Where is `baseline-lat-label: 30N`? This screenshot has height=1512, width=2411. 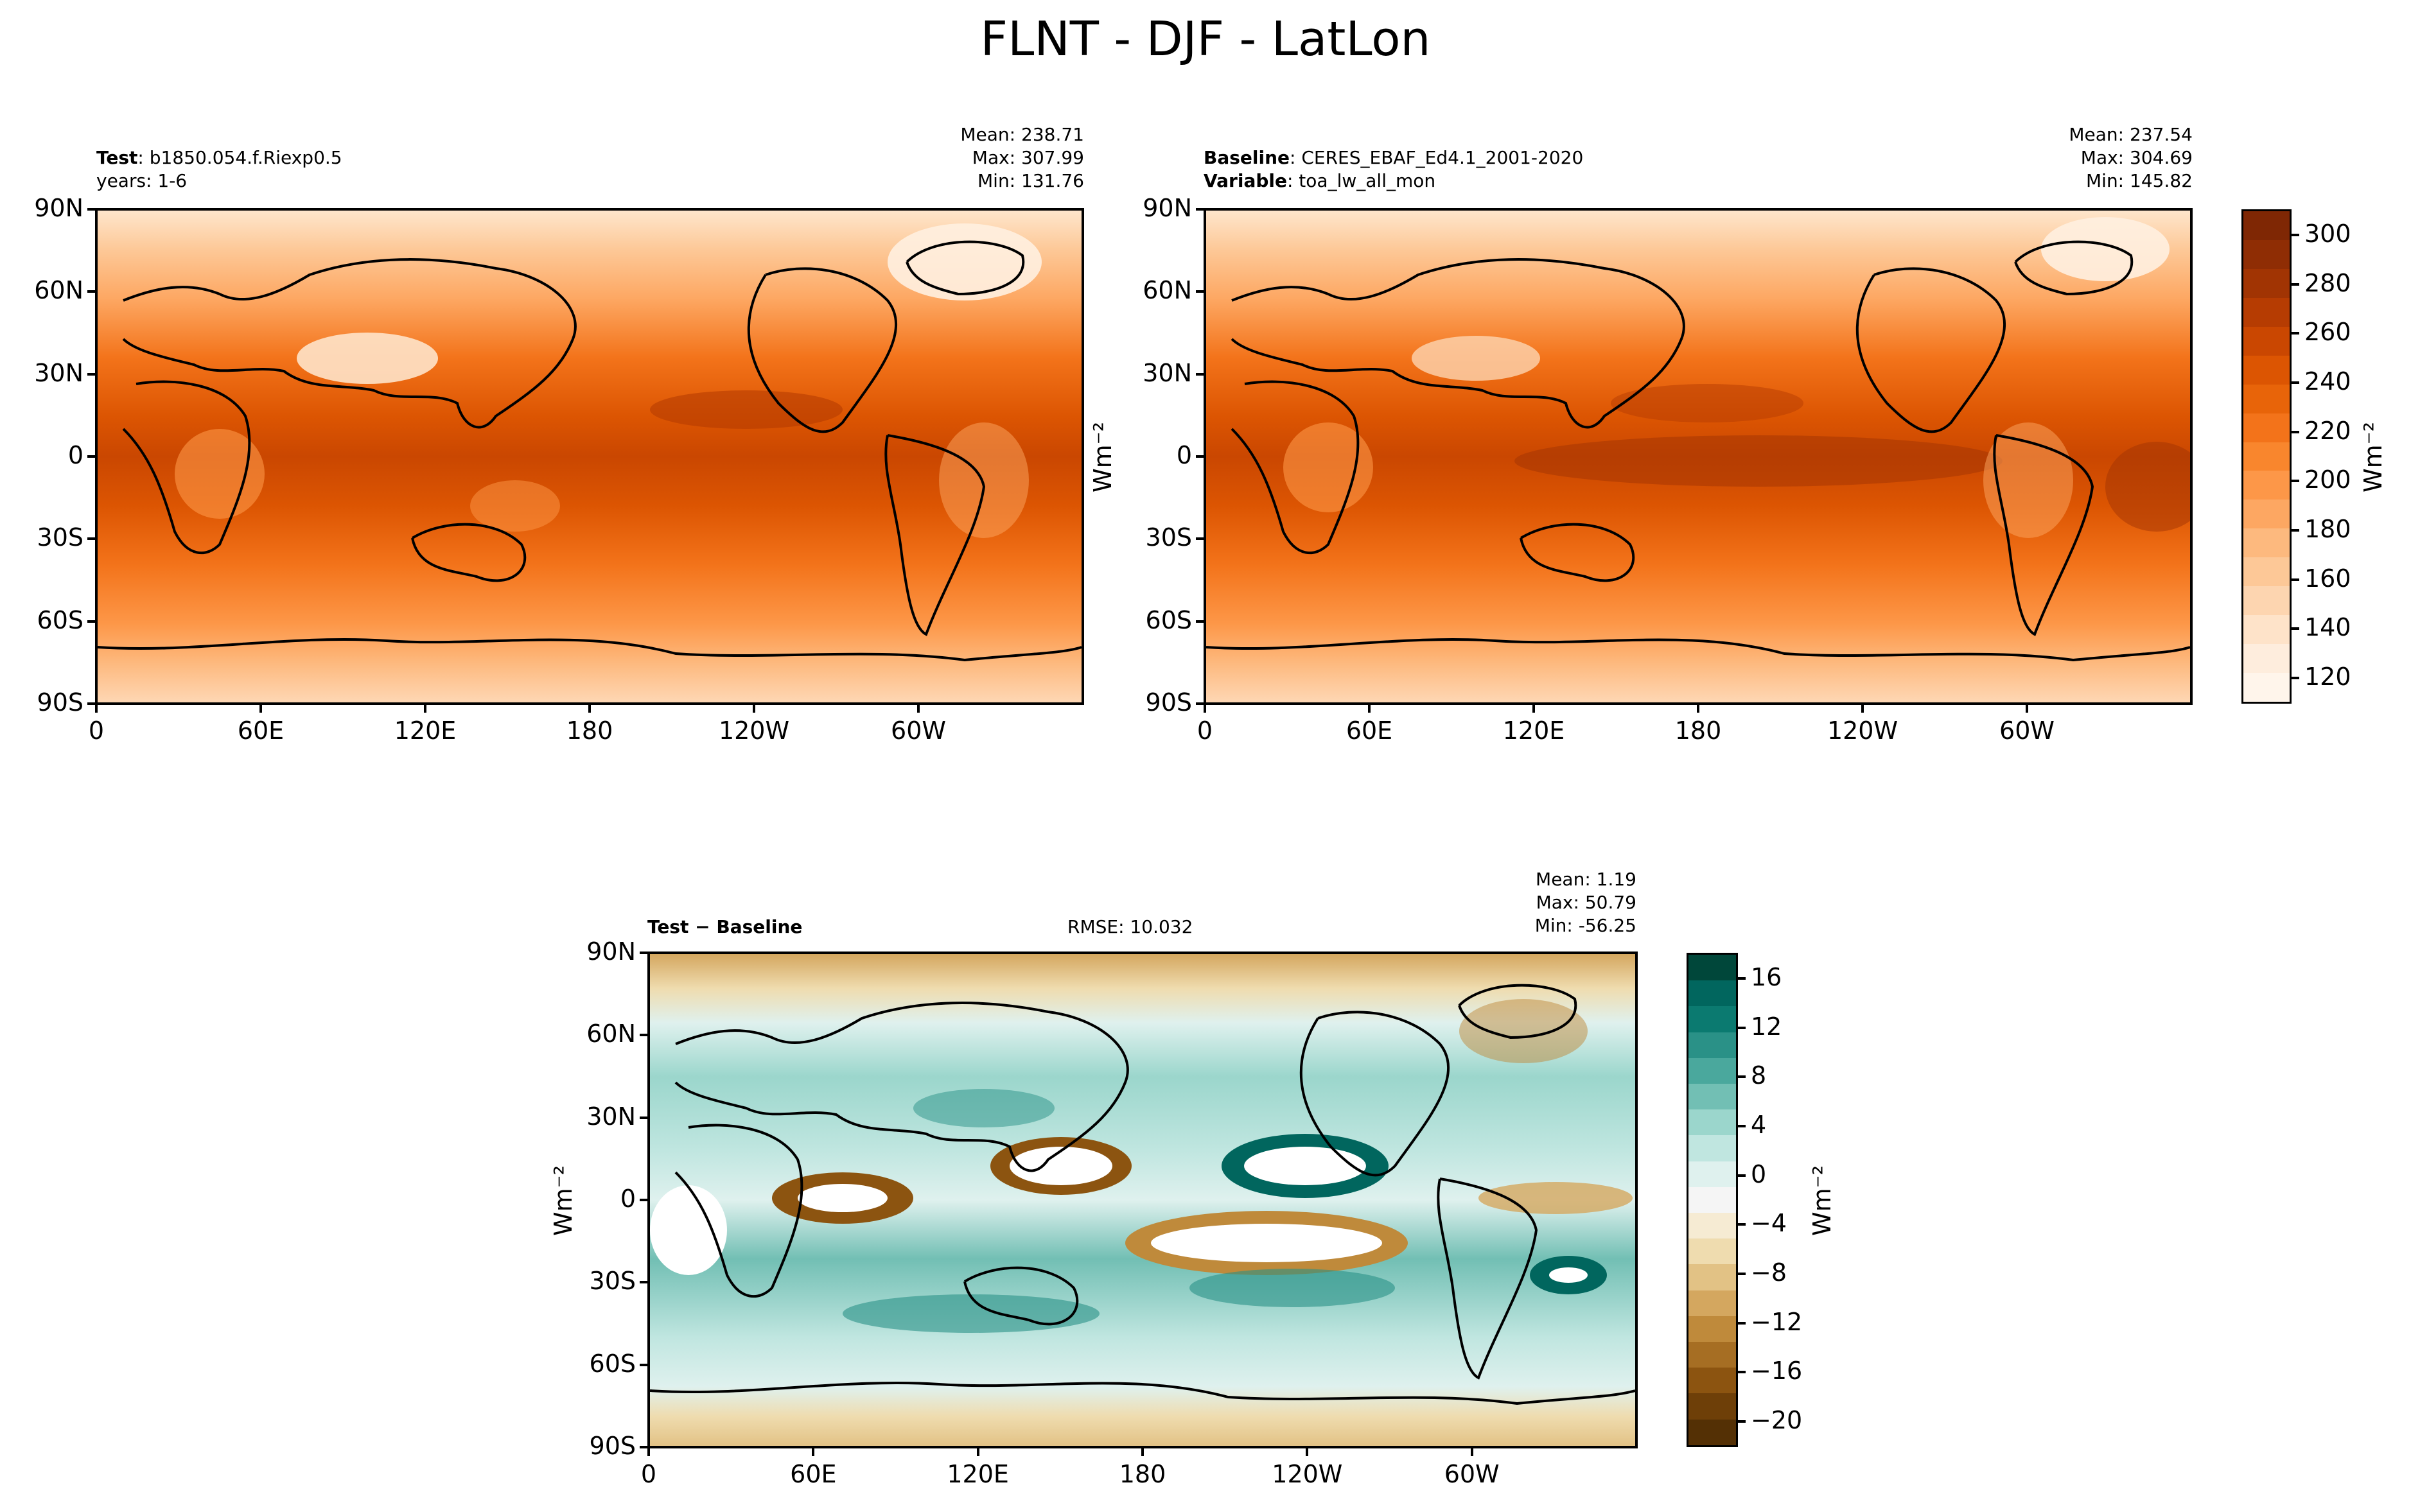
baseline-lat-label: 30N is located at coordinates (1167, 372).